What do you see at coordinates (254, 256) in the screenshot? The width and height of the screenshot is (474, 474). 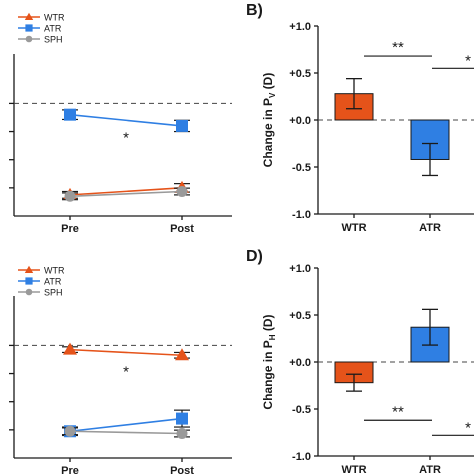 I see `panel-letter: D)` at bounding box center [254, 256].